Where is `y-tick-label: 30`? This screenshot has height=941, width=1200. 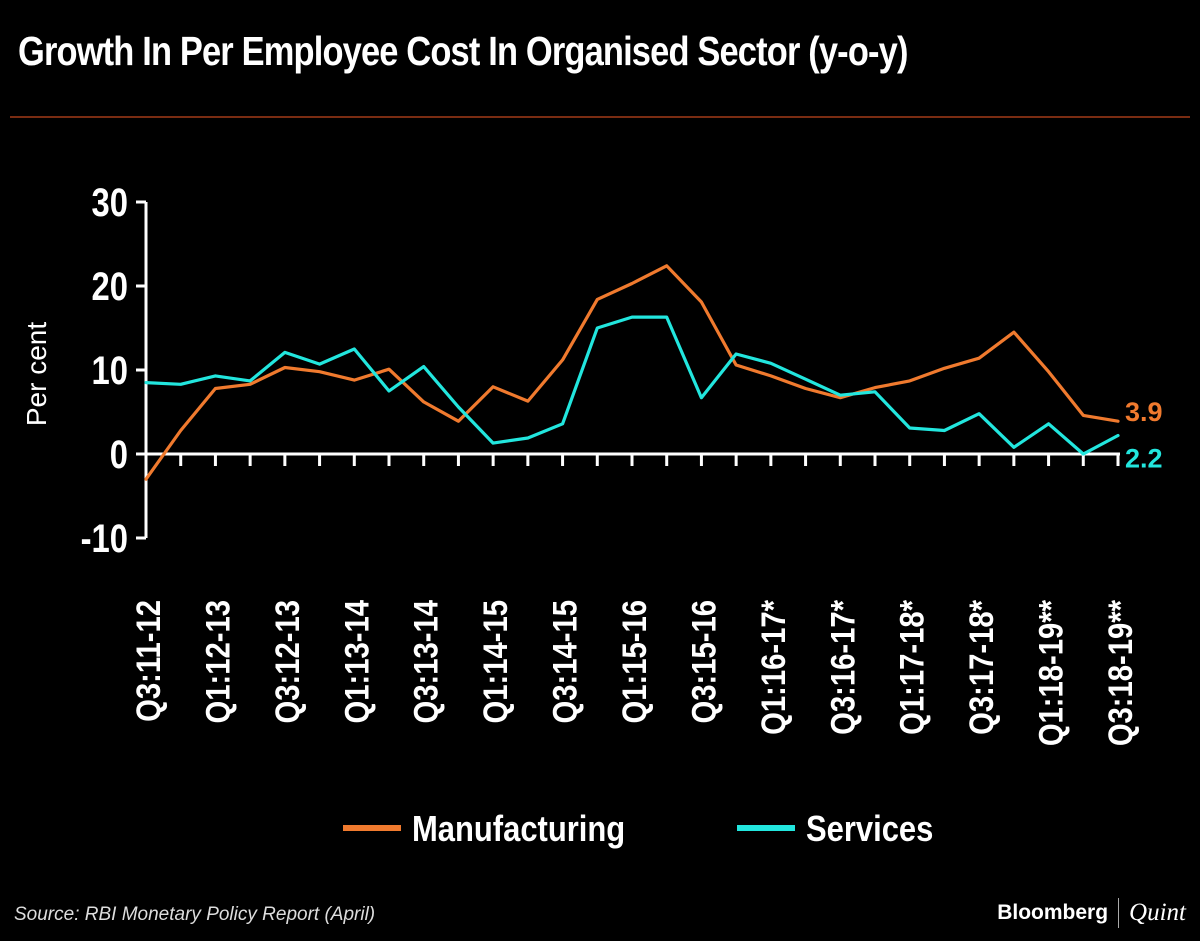
y-tick-label: 30 is located at coordinates (110, 202).